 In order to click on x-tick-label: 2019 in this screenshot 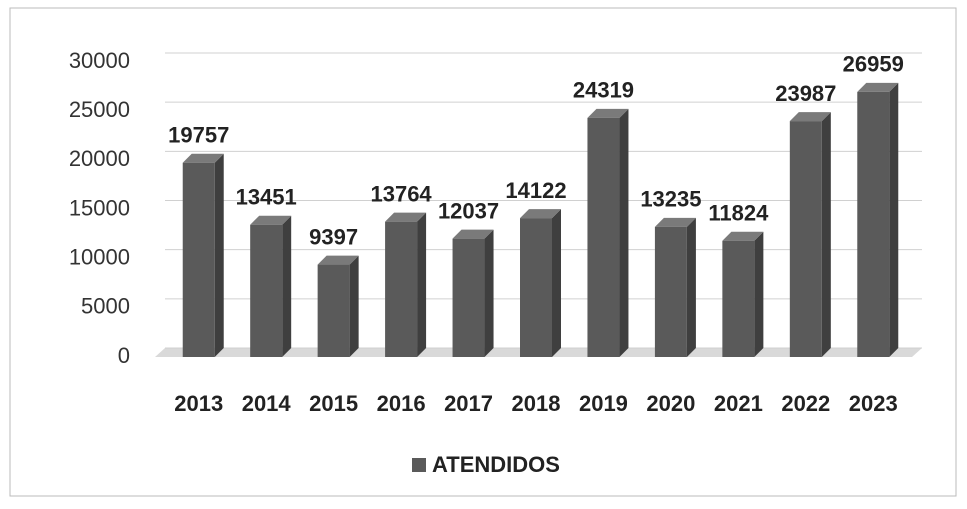, I will do `click(603, 403)`.